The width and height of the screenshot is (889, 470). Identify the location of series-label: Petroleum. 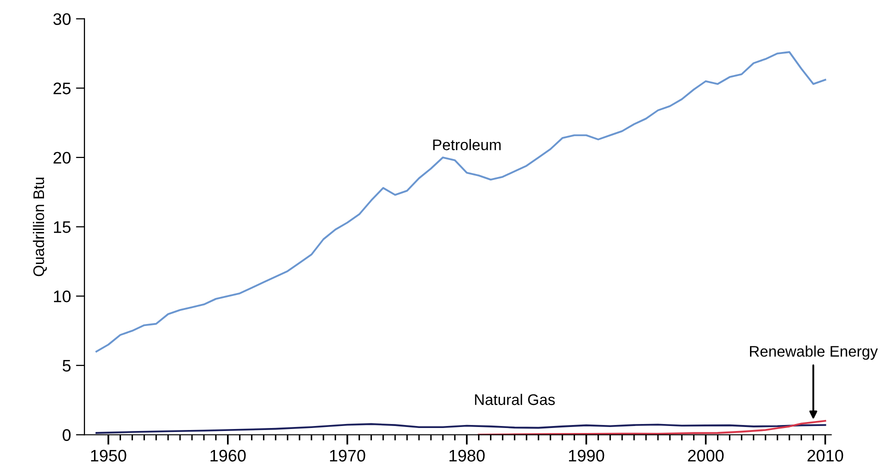
(467, 144).